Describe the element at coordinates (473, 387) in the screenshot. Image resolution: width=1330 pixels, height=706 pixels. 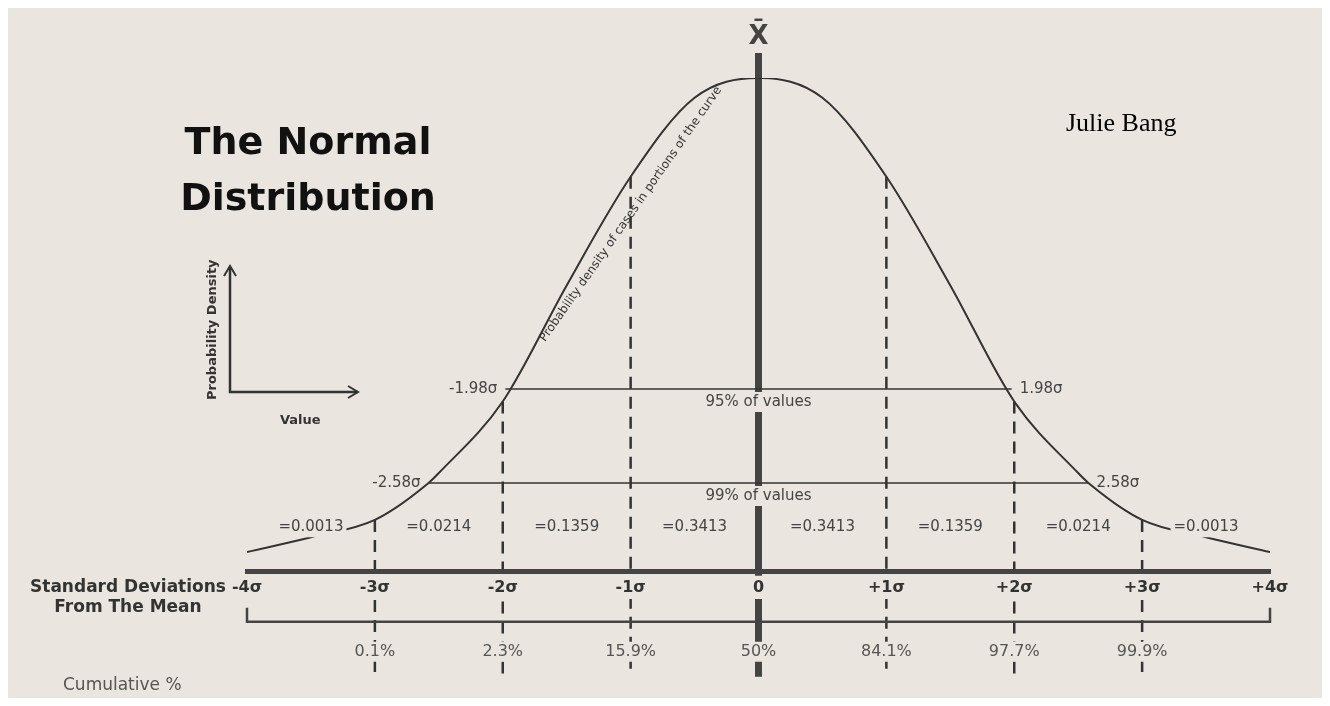
I see `annotation: -1.98σ` at that location.